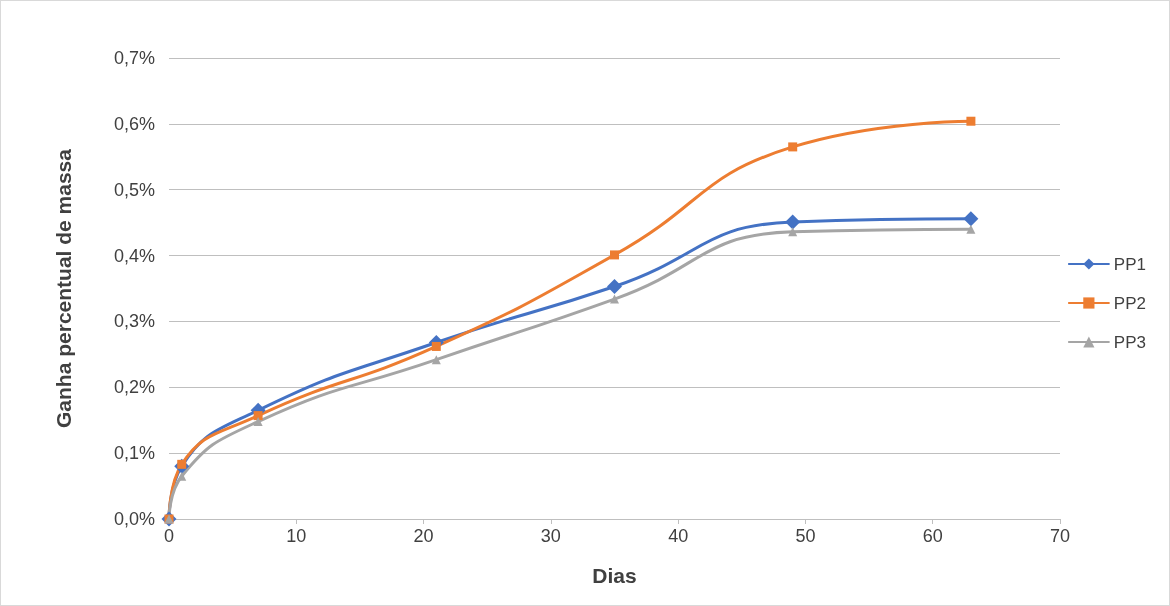  I want to click on y-tick-label: 0,5%, so click(134, 189).